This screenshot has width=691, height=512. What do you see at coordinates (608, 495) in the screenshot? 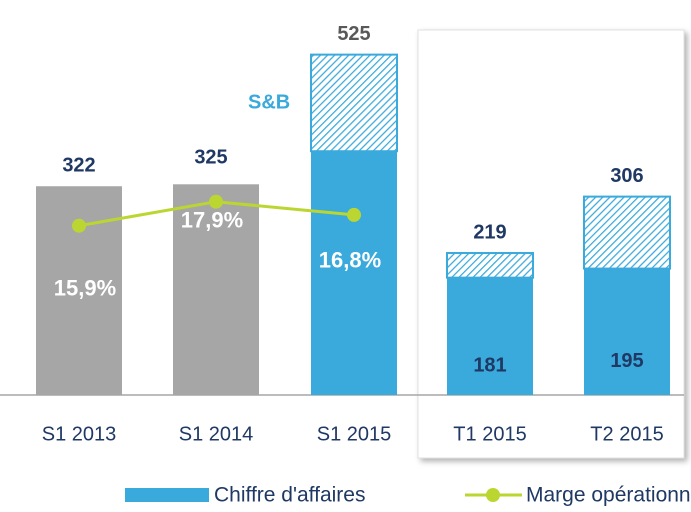
I see `legend-label: Marge opérationnelle` at bounding box center [608, 495].